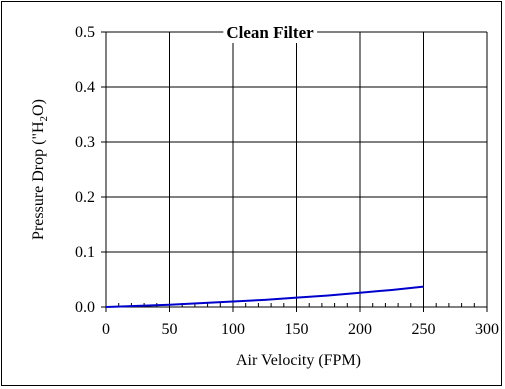 The width and height of the screenshot is (505, 389). I want to click on x-tick-label: 200, so click(360, 329).